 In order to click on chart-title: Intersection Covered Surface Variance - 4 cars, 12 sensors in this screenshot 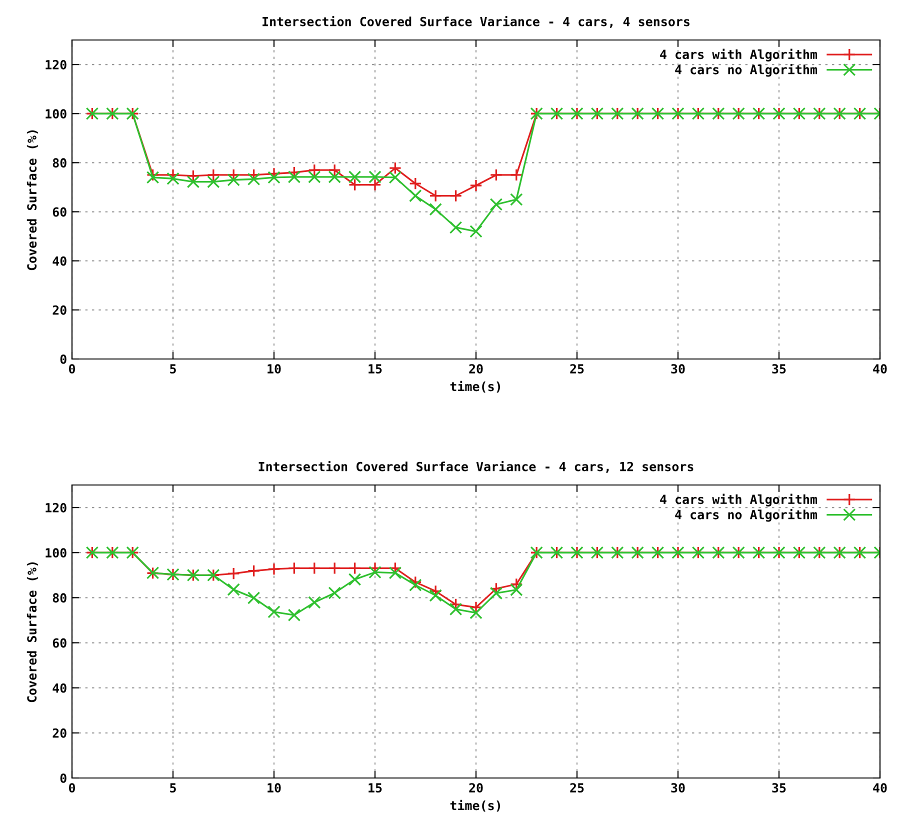, I will do `click(476, 466)`.